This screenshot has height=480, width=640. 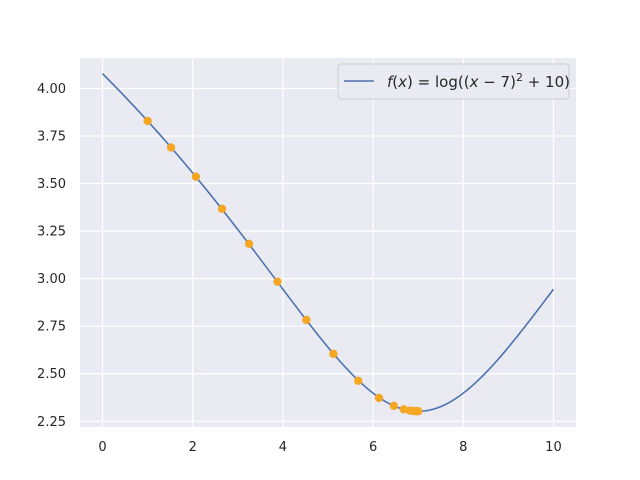 What do you see at coordinates (463, 447) in the screenshot?
I see `x-tick-label: 8` at bounding box center [463, 447].